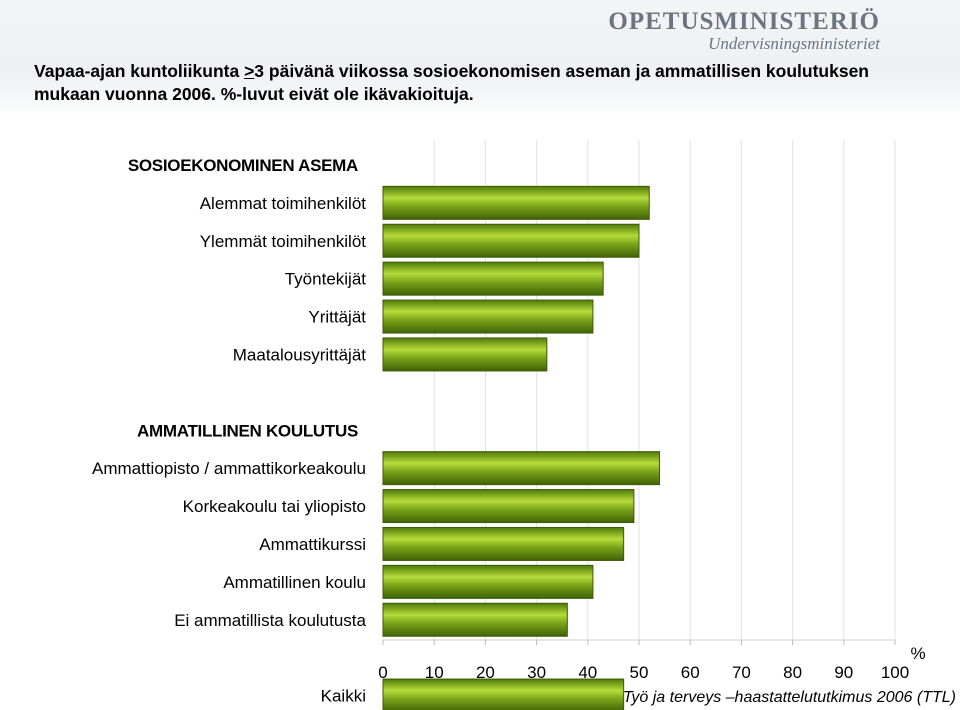 The width and height of the screenshot is (960, 710). Describe the element at coordinates (139, 71) in the screenshot. I see `title-part1: Vapaa-ajan kuntoliikunta` at that location.